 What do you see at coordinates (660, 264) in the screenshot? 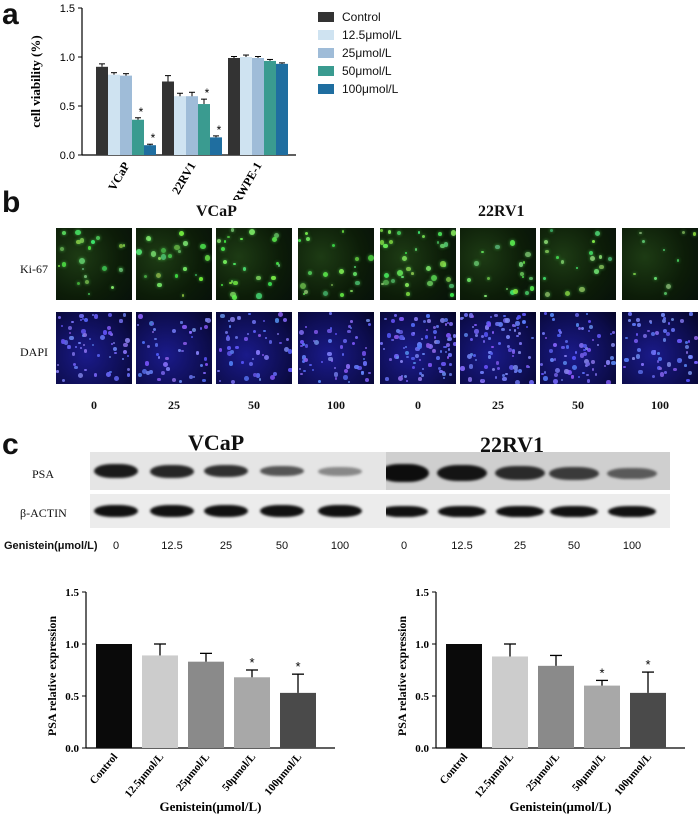
I see `ki67-micrograph` at bounding box center [660, 264].